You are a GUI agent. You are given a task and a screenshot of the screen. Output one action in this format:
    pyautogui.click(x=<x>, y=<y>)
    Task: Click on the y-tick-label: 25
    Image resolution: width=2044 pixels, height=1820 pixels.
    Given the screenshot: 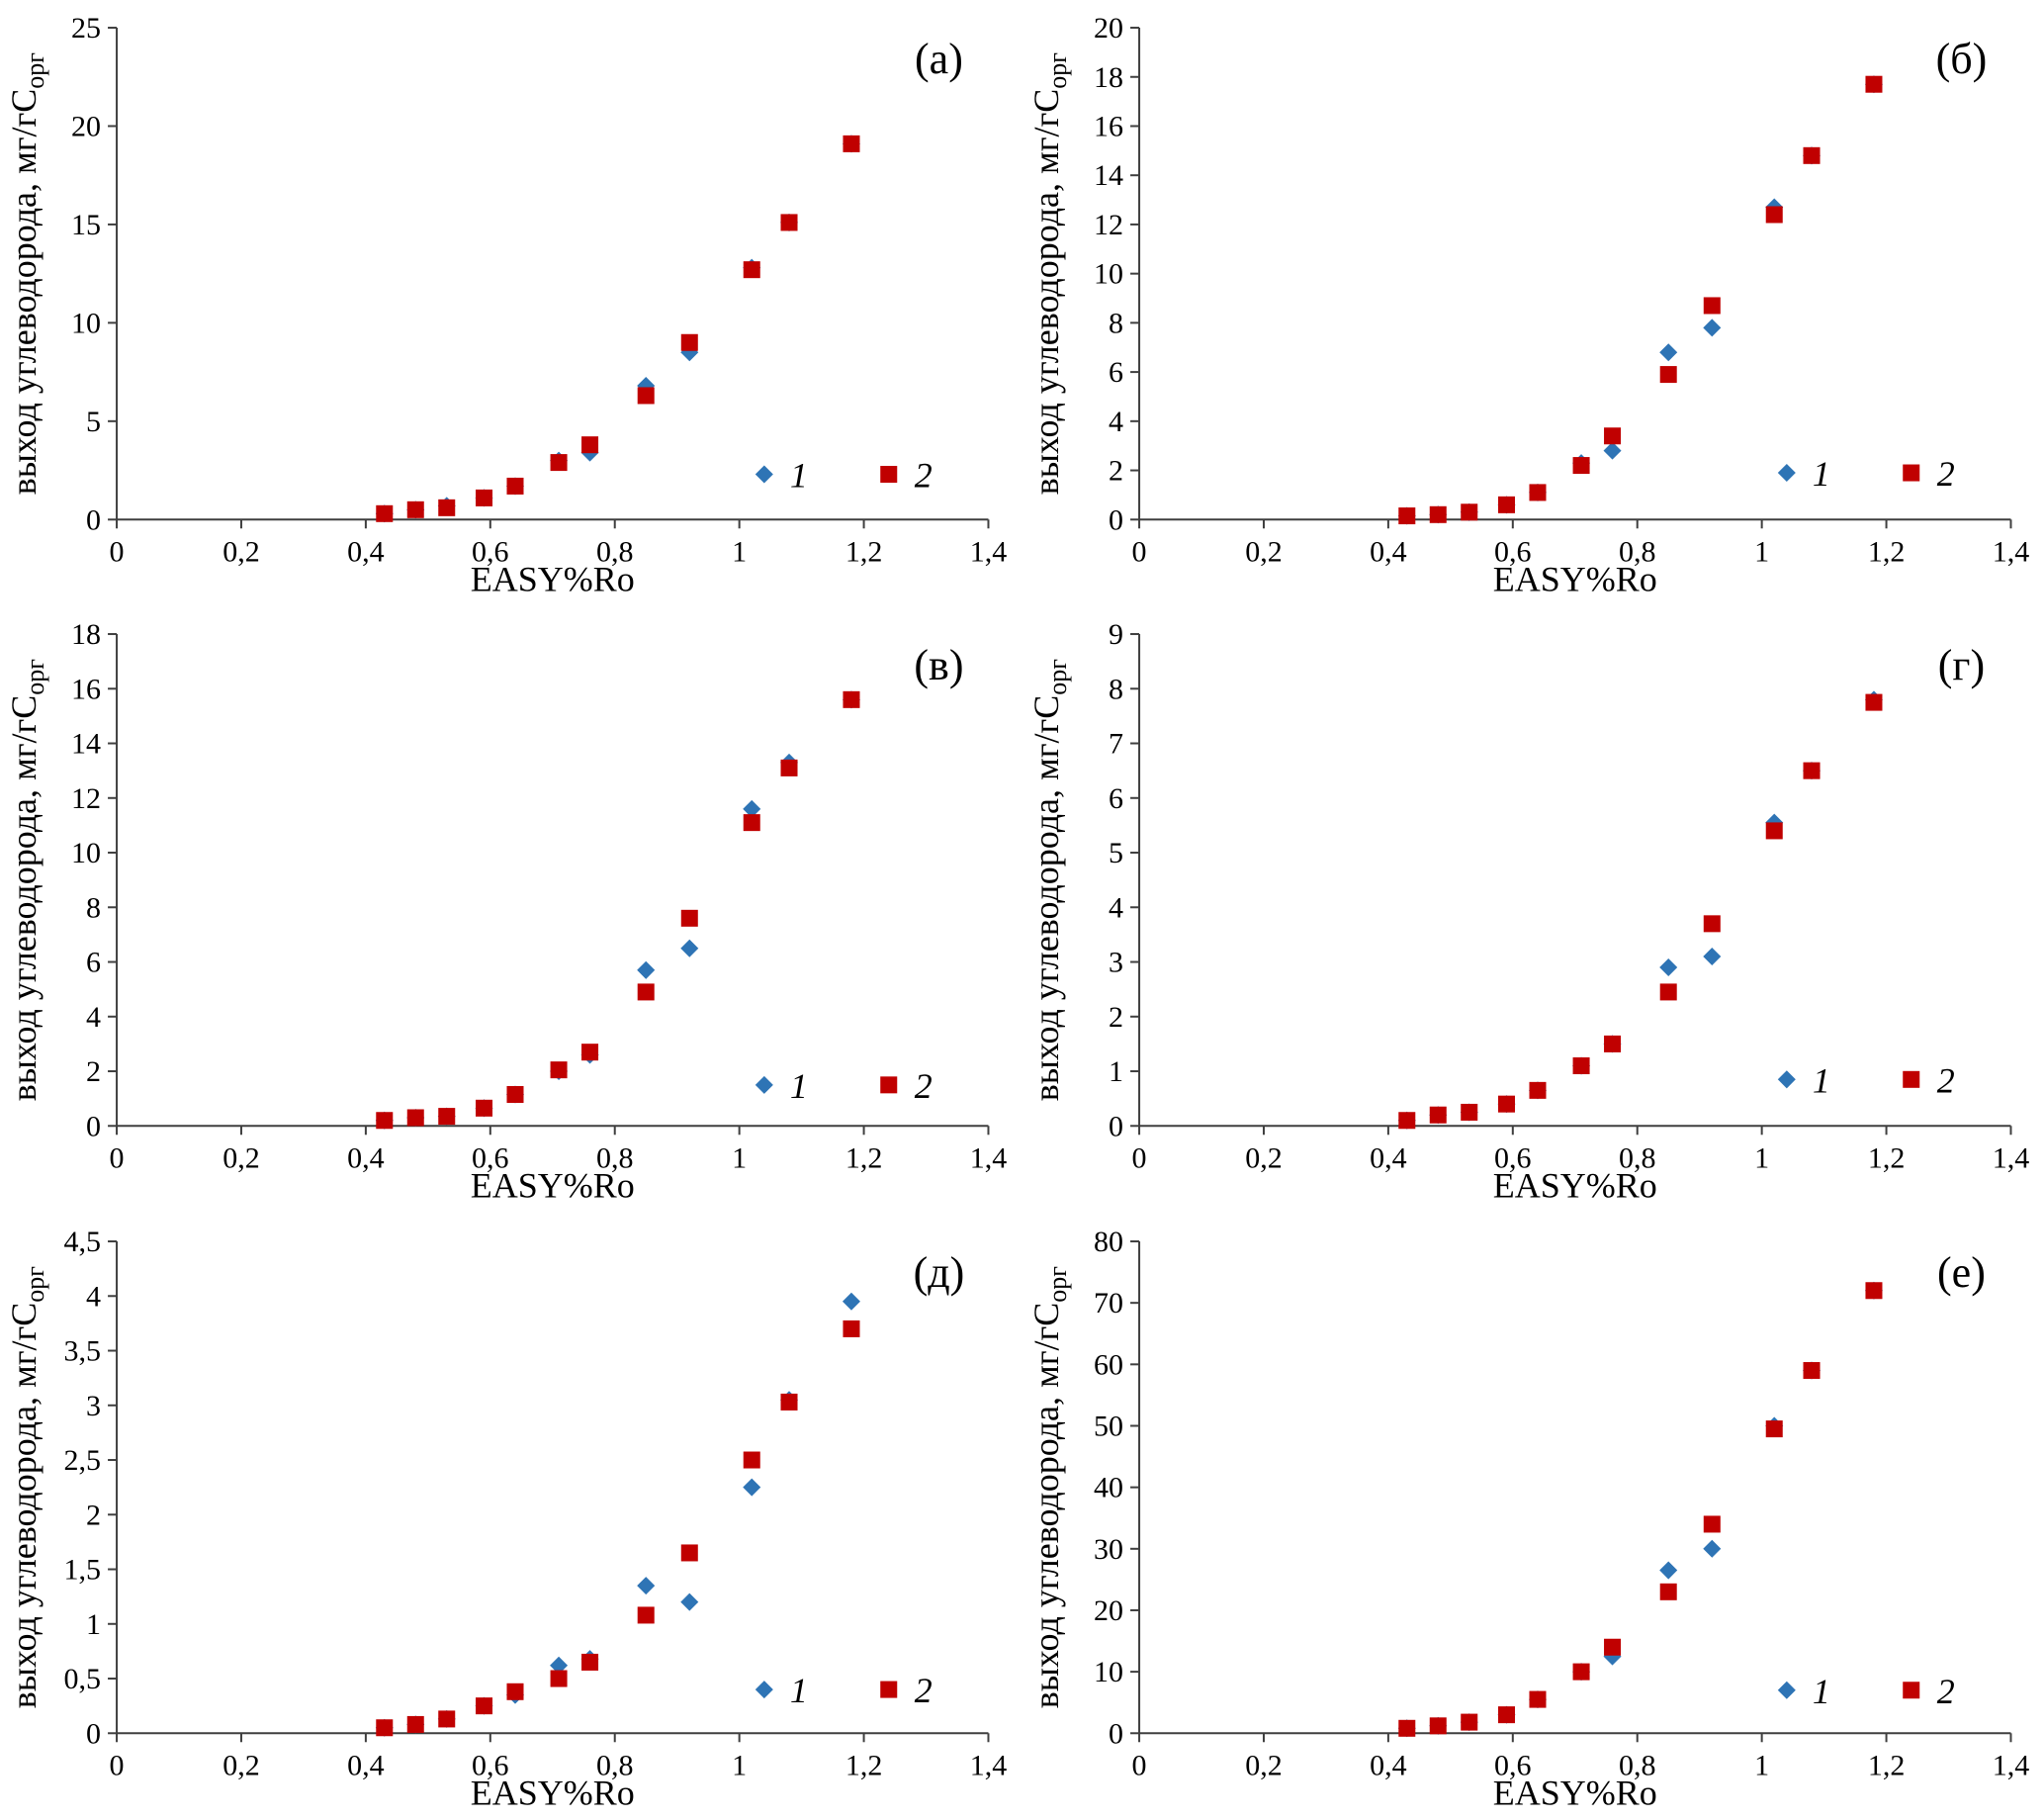 What is the action you would take?
    pyautogui.click(x=86, y=28)
    